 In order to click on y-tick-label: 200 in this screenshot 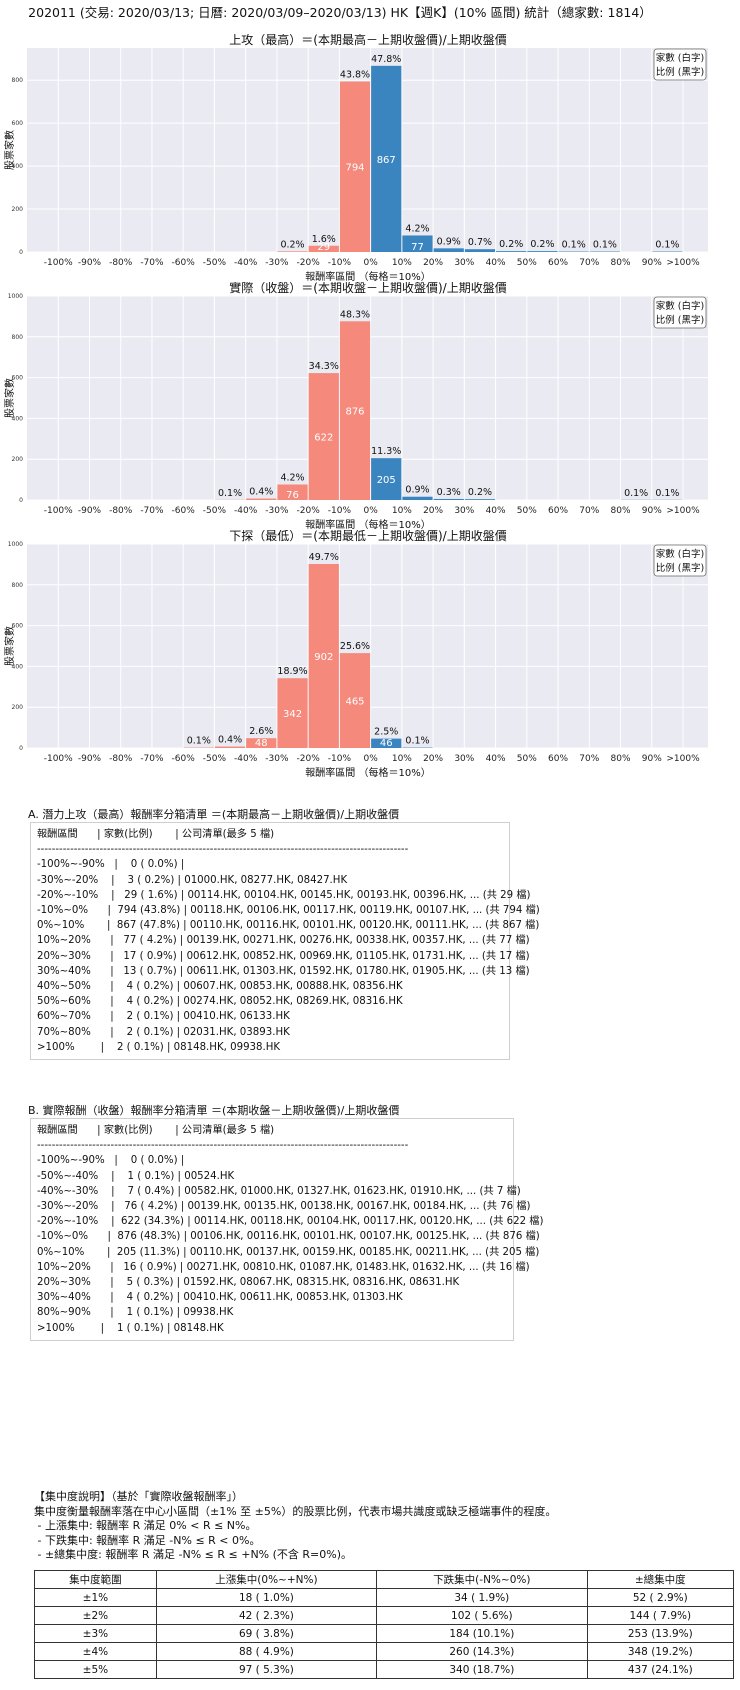, I will do `click(18, 707)`.